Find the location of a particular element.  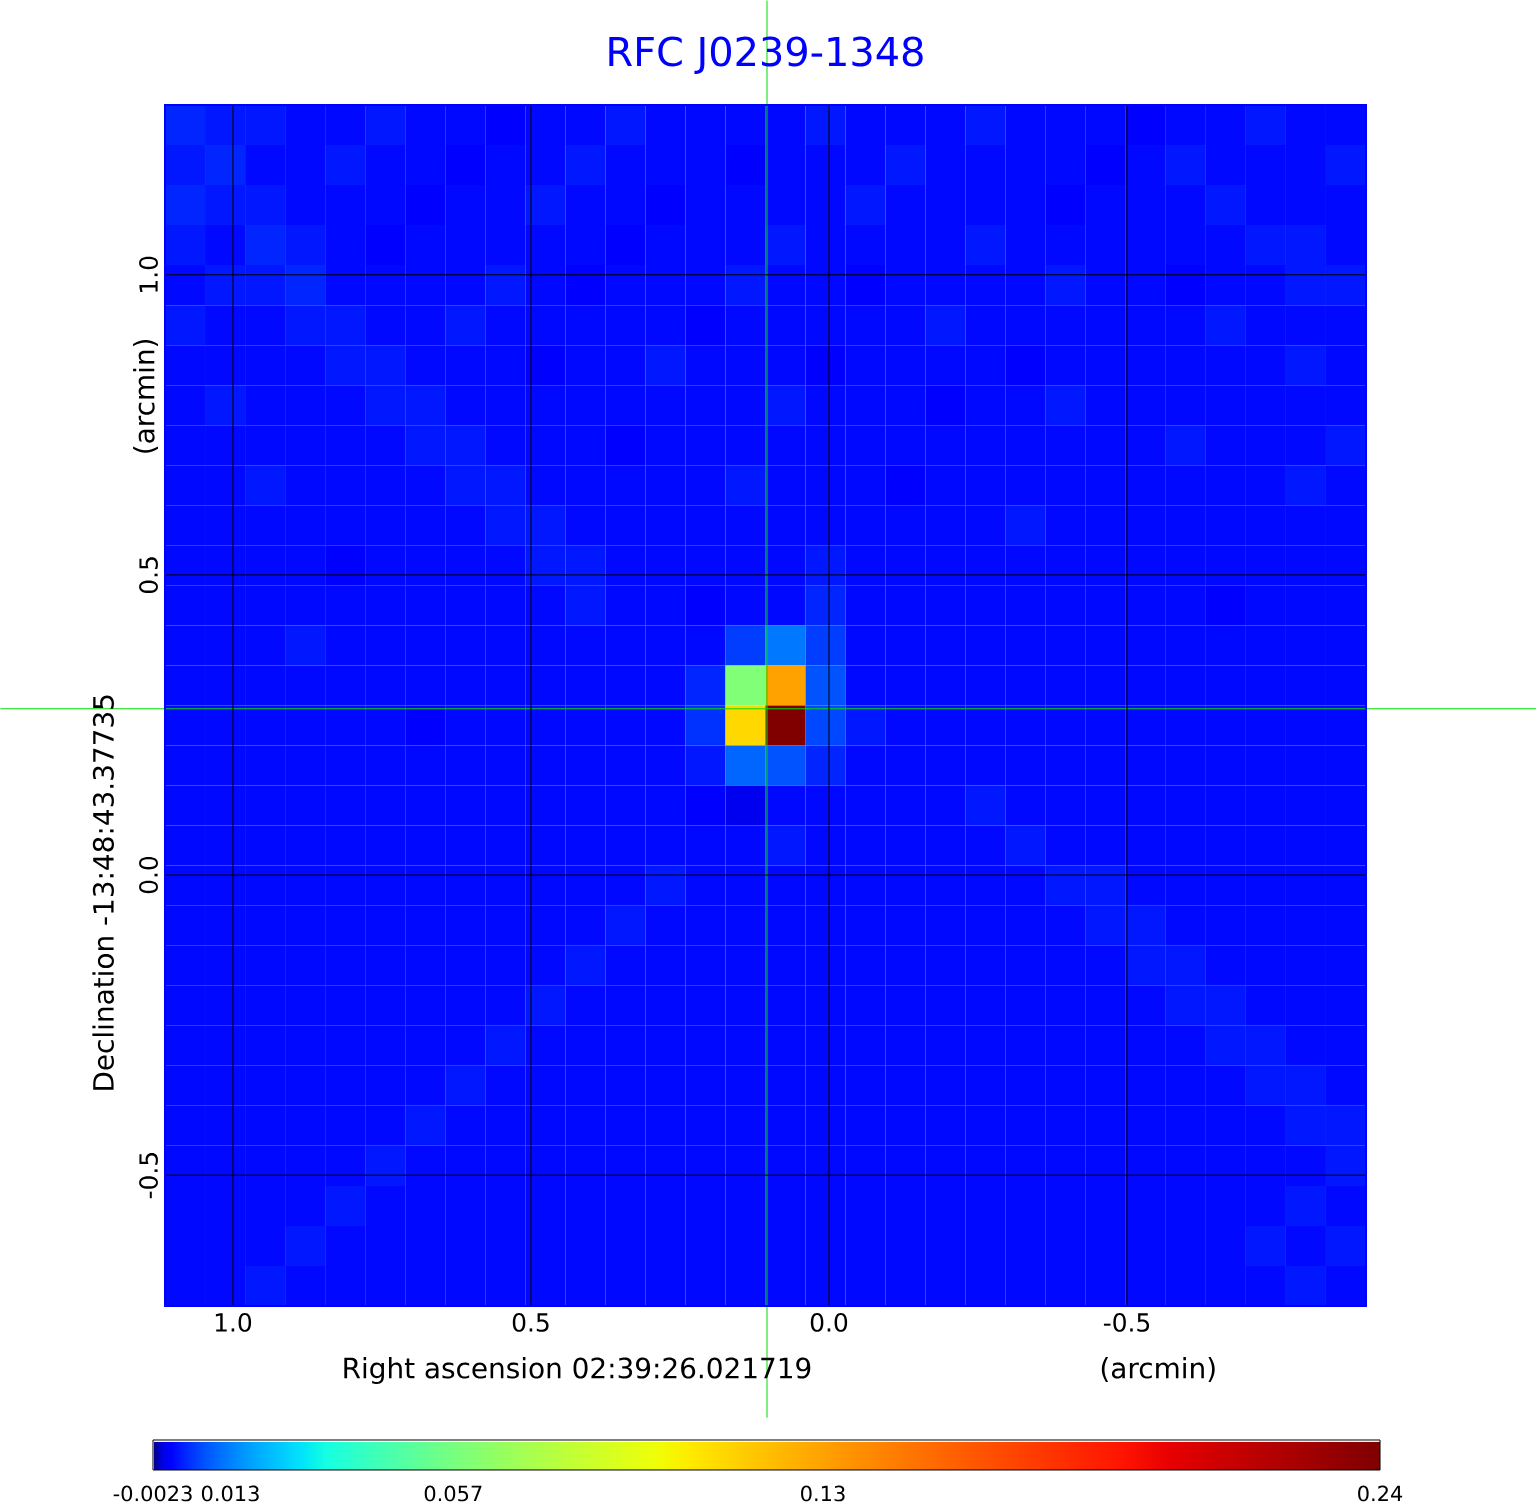

color-bar-label: 0.13 is located at coordinates (823, 1493).